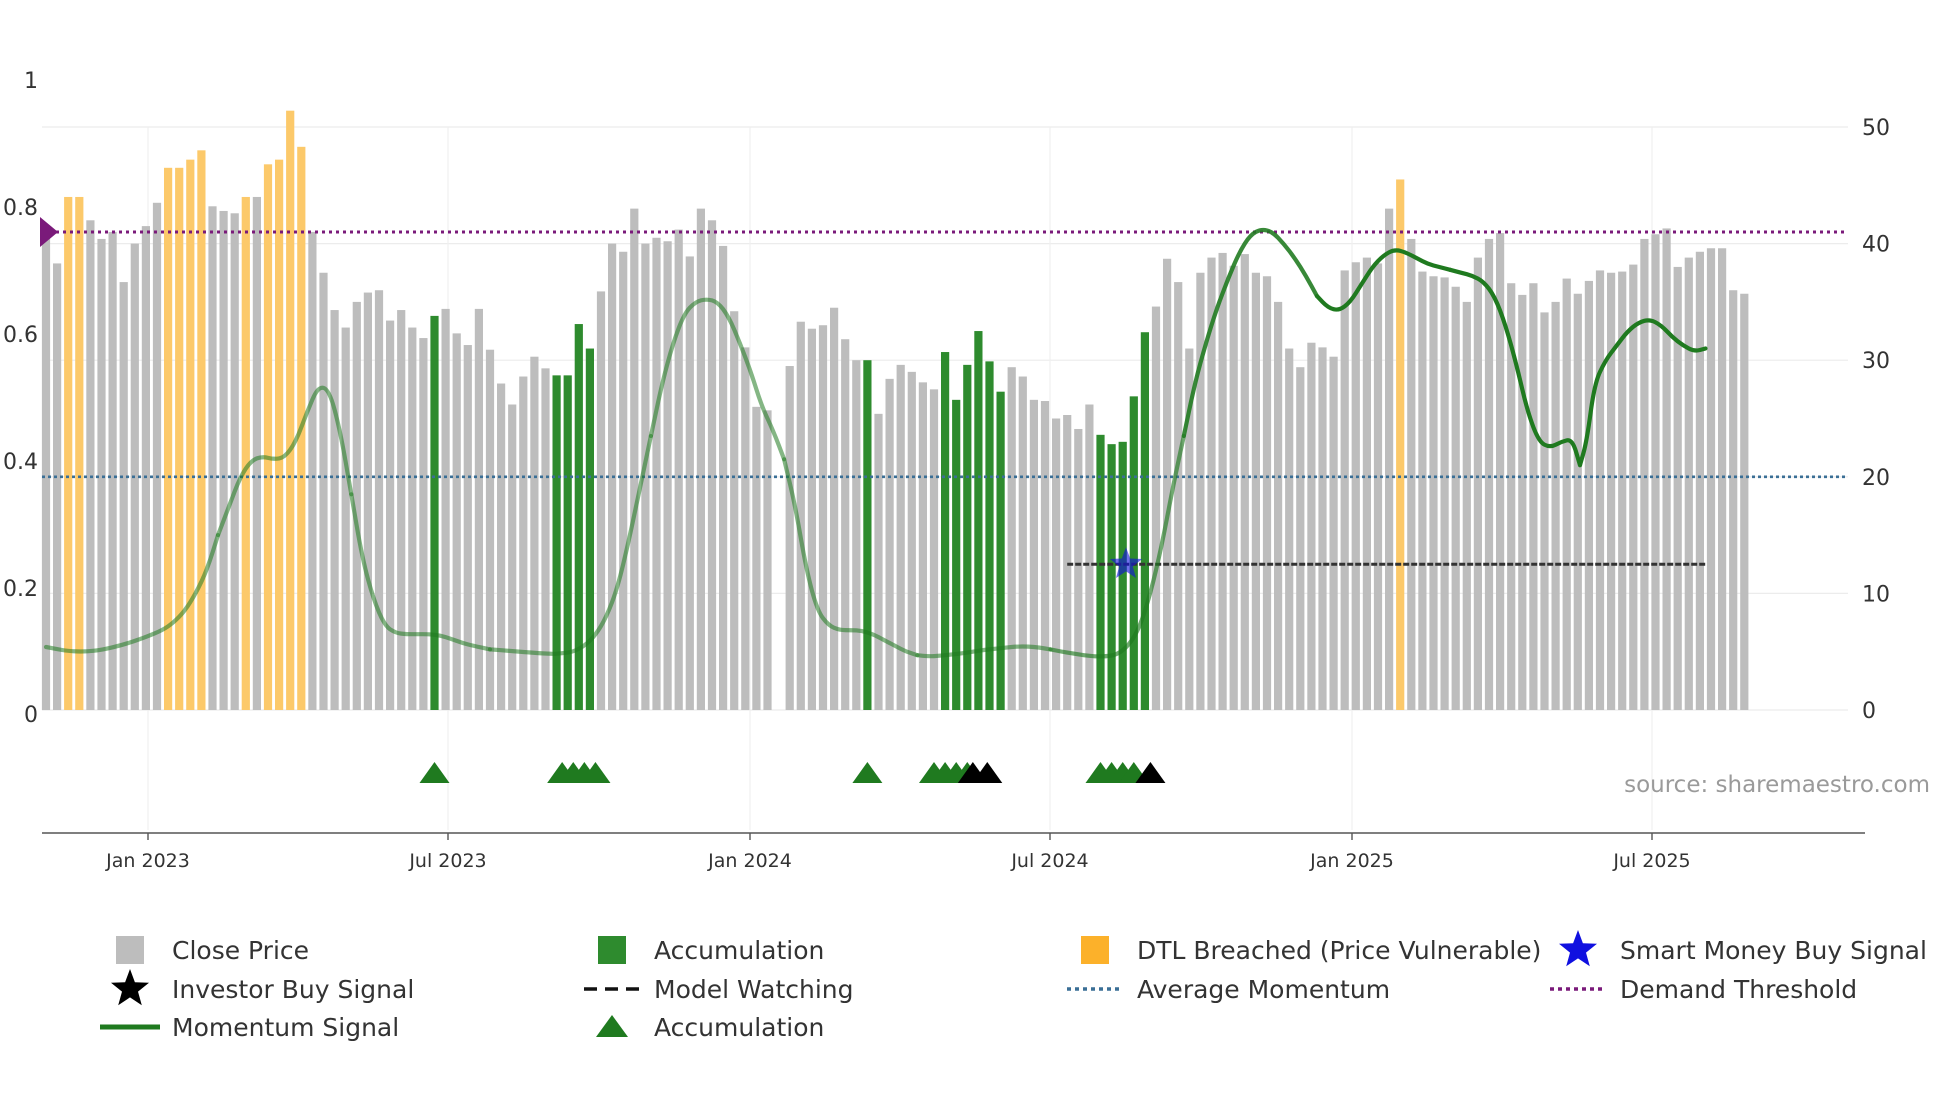  What do you see at coordinates (20, 208) in the screenshot?
I see `left-tick-label: 0.8` at bounding box center [20, 208].